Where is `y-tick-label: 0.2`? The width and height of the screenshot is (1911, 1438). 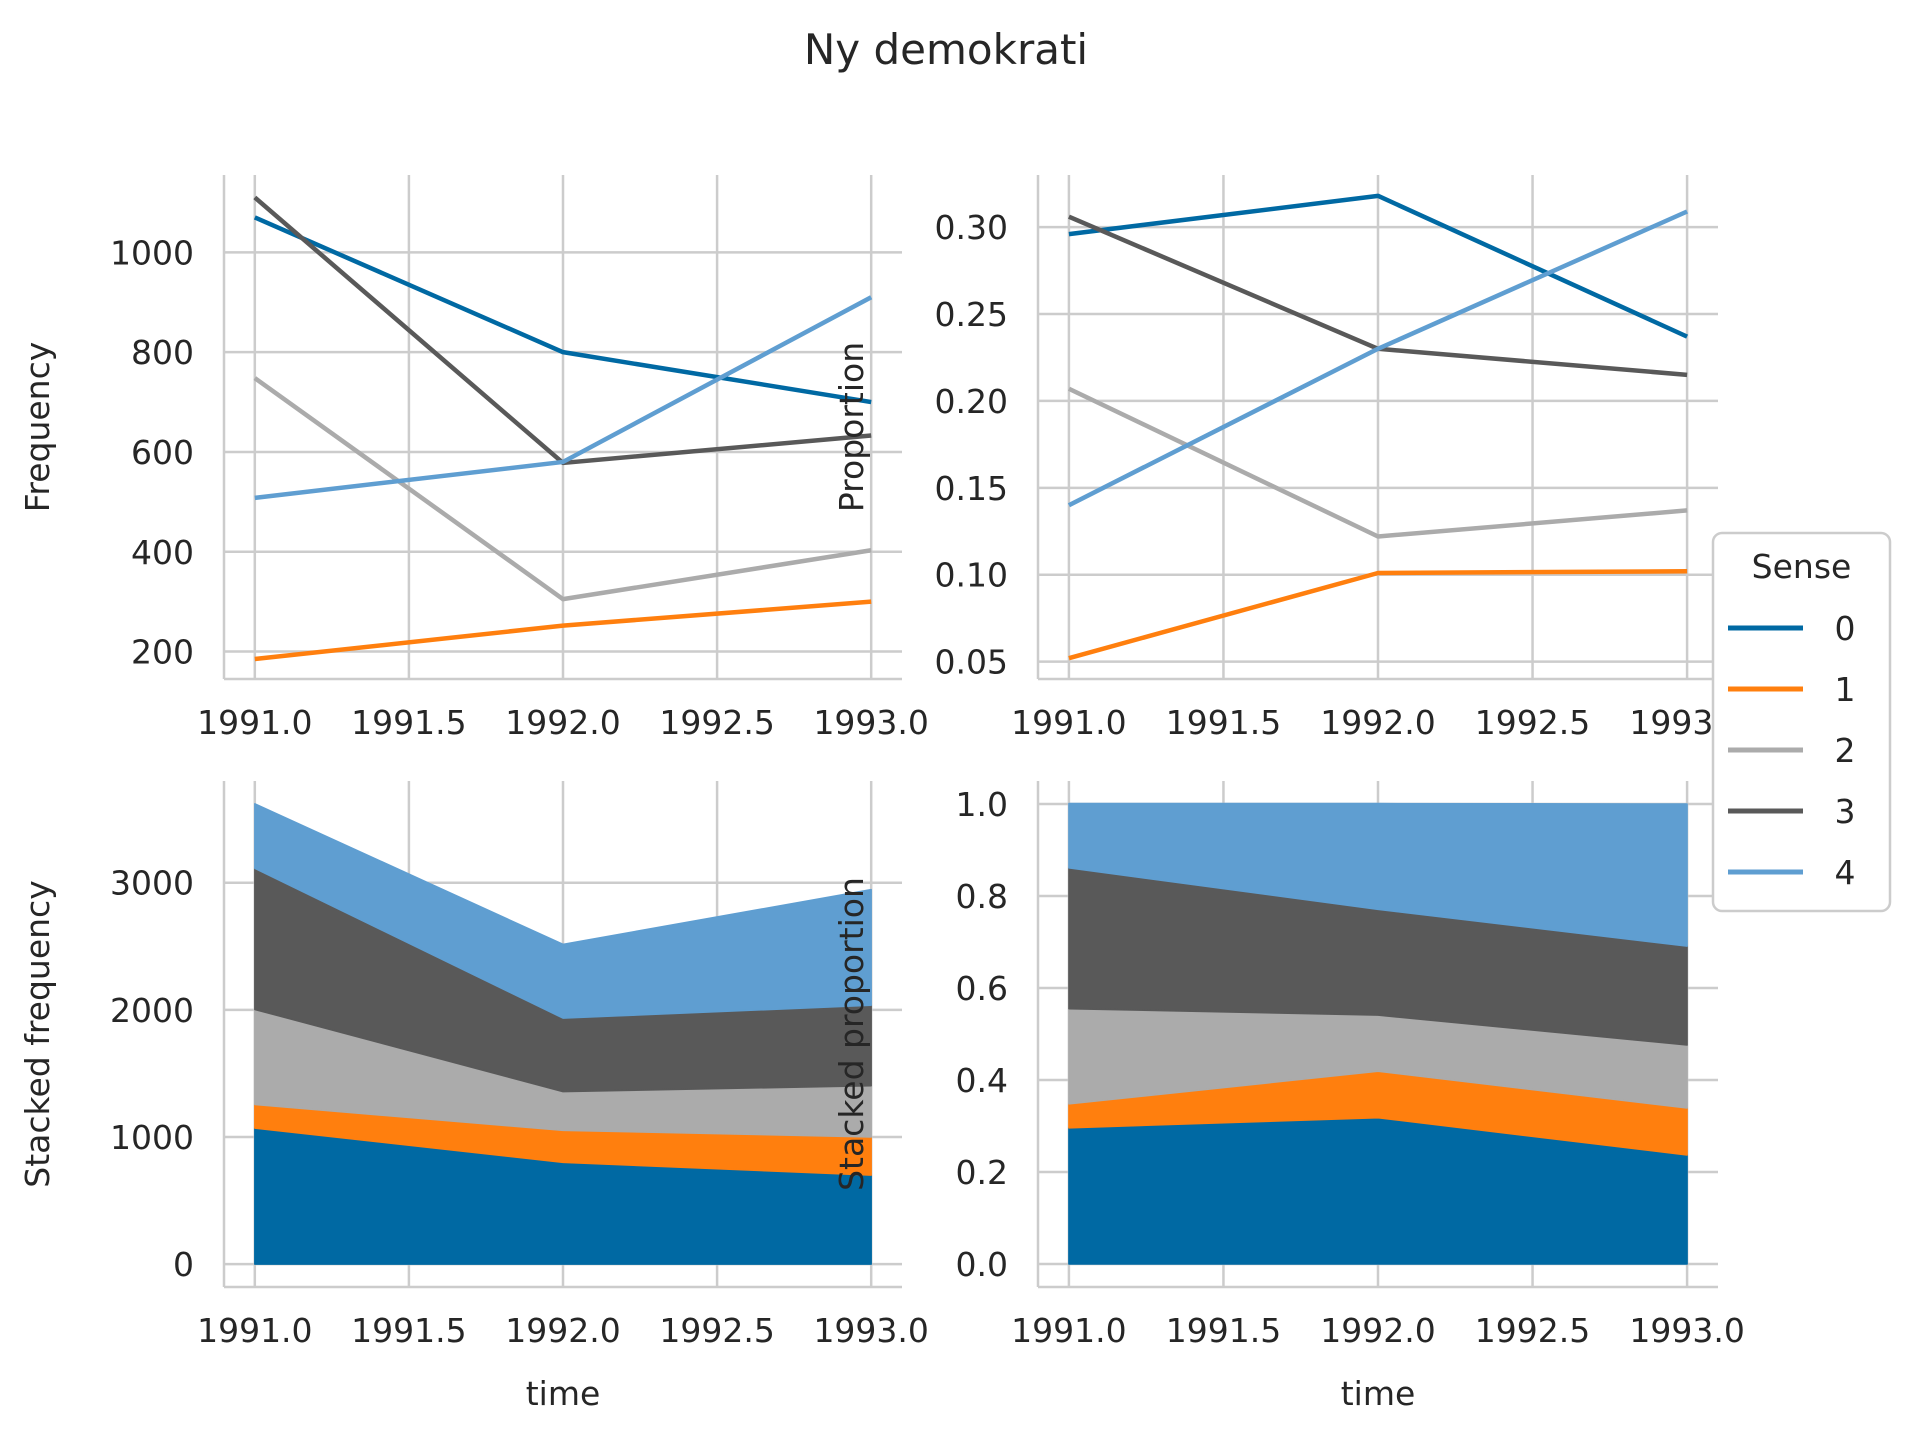
y-tick-label: 0.2 is located at coordinates (982, 1172).